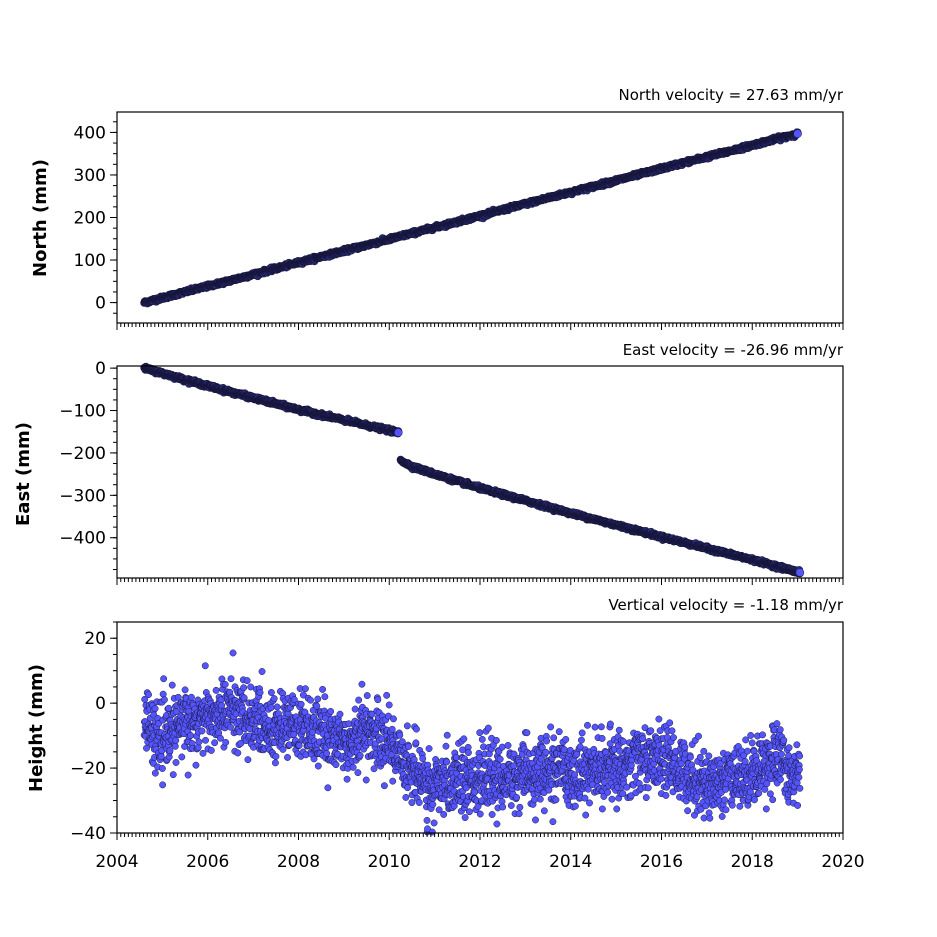  Describe the element at coordinates (733, 350) in the screenshot. I see `east-velocity-title: East velocity = -26.96 mm/yr` at that location.